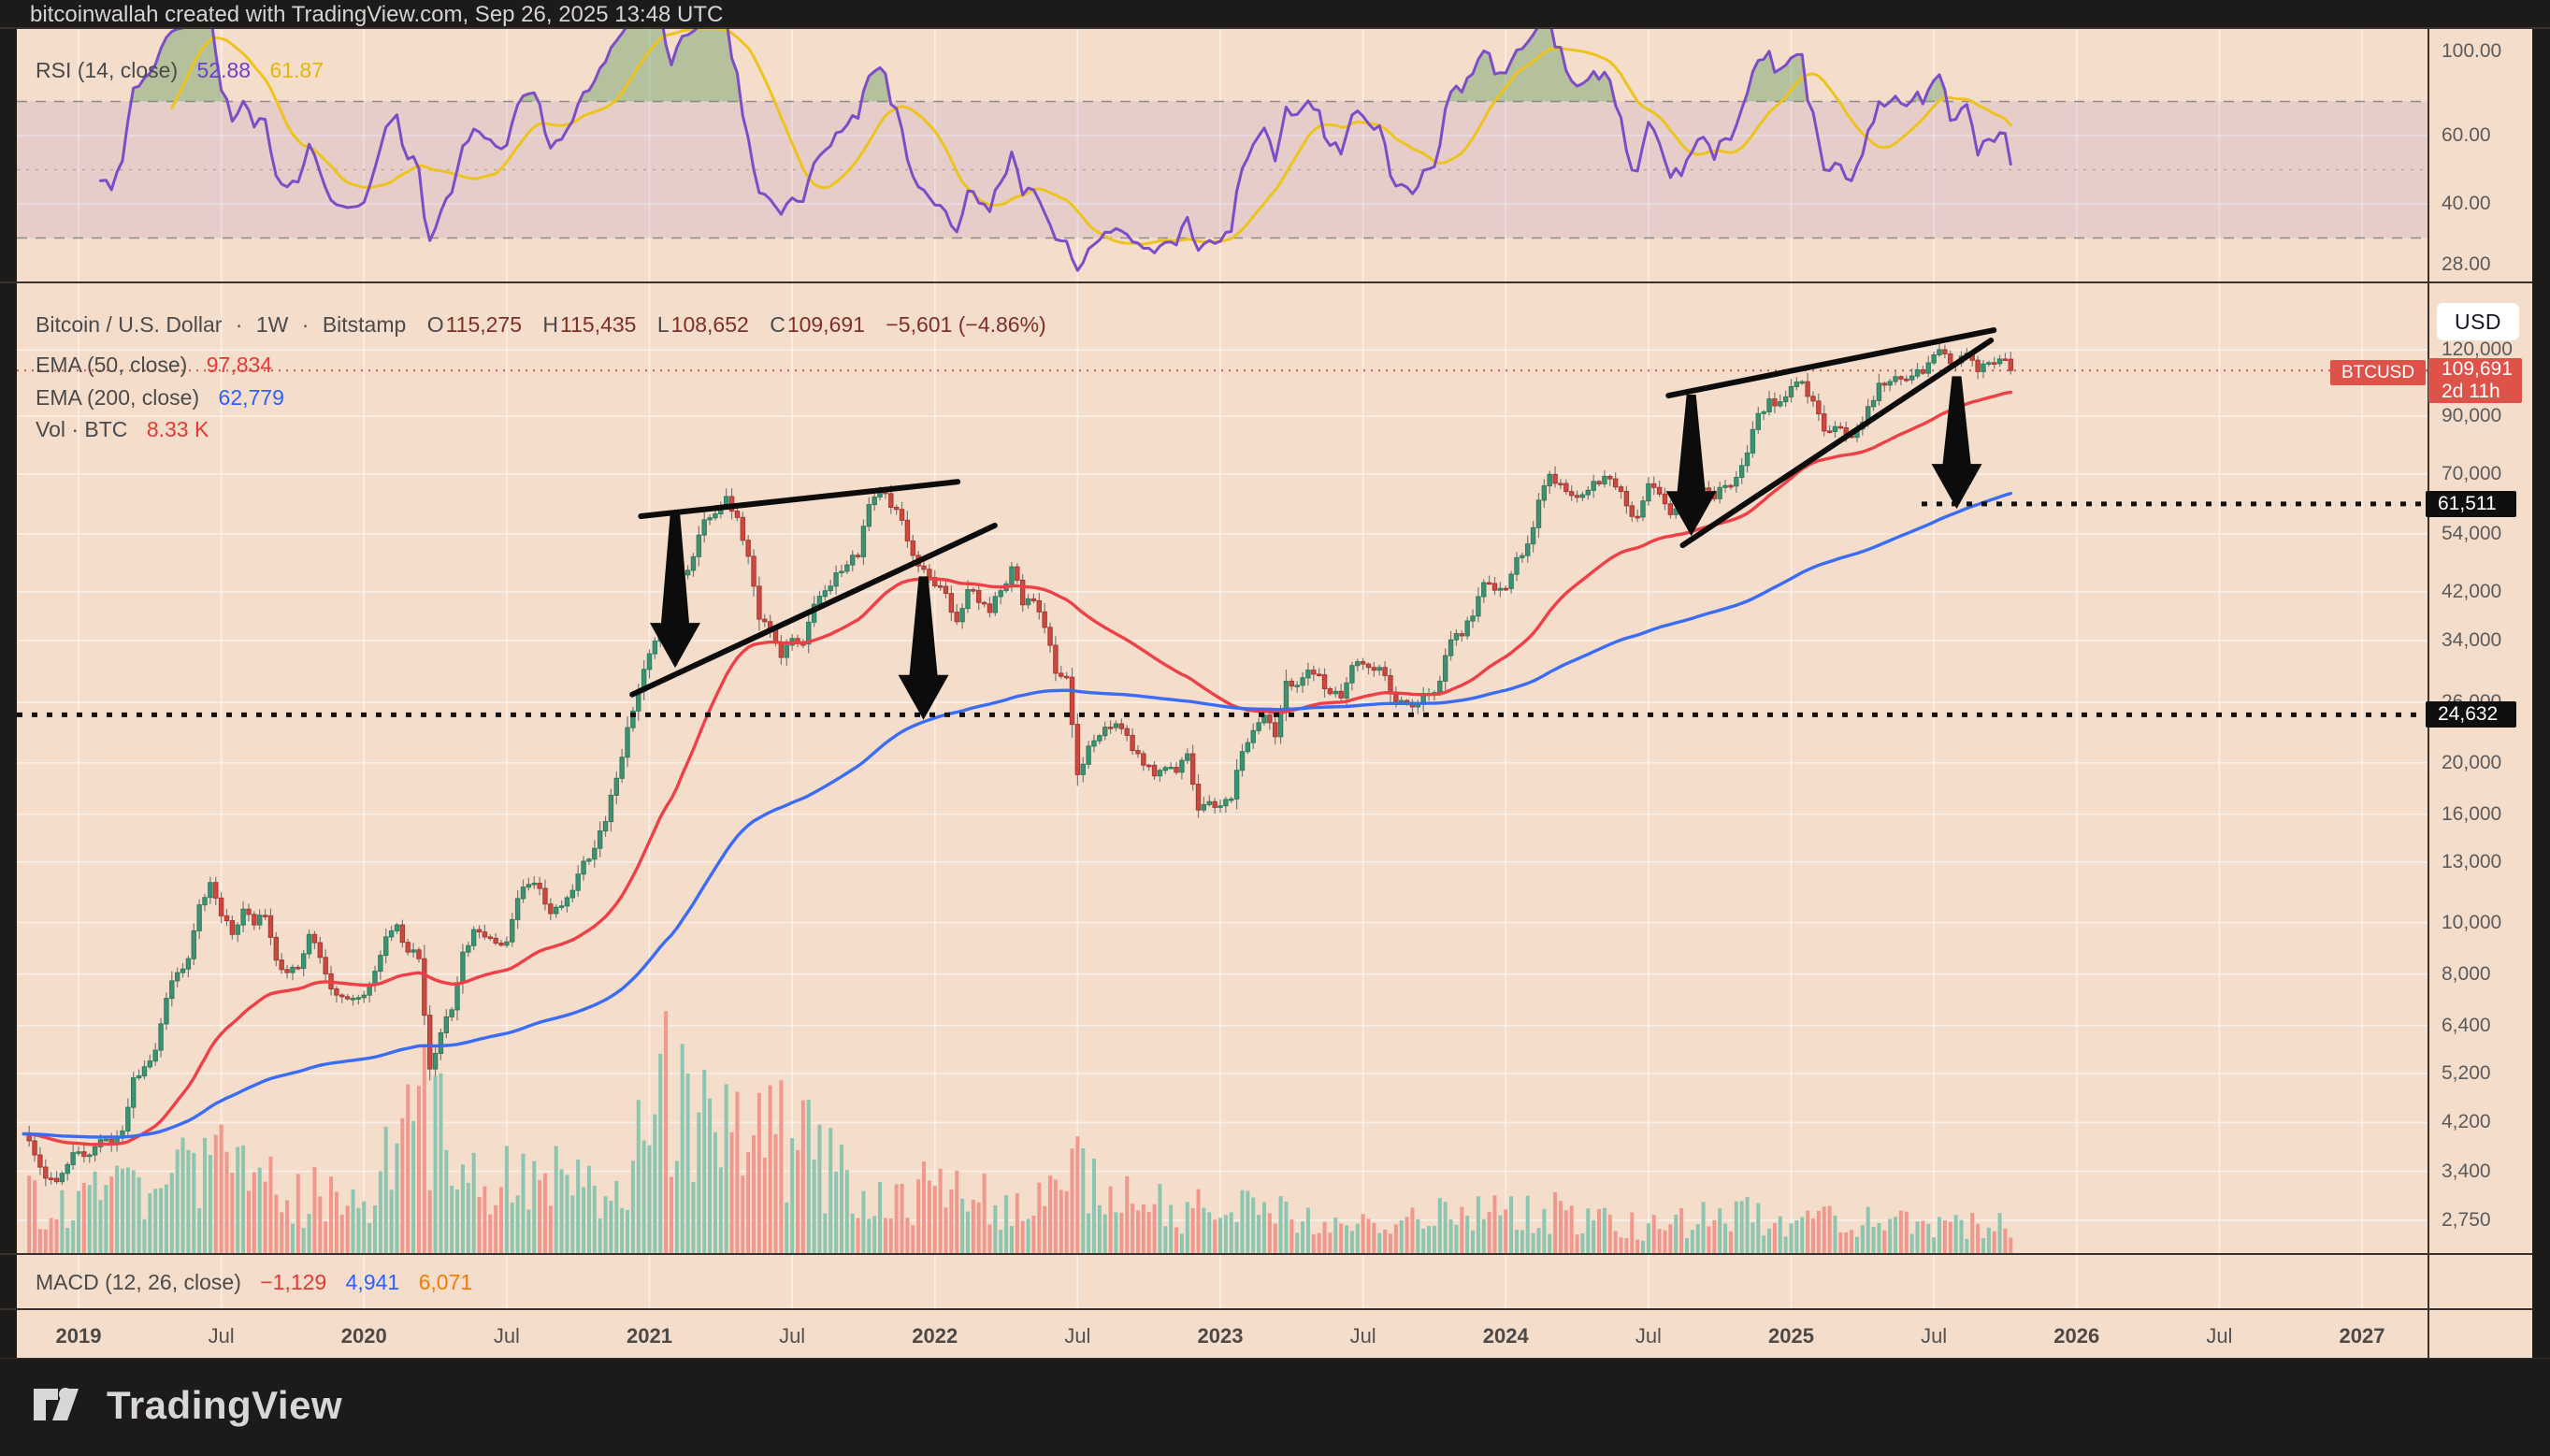  I want to click on tradingview-logo-icon, so click(56, 1404).